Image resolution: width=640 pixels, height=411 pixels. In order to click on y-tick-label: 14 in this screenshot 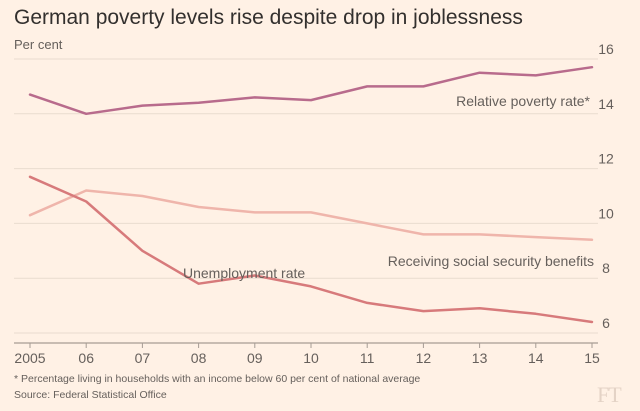, I will do `click(606, 104)`.